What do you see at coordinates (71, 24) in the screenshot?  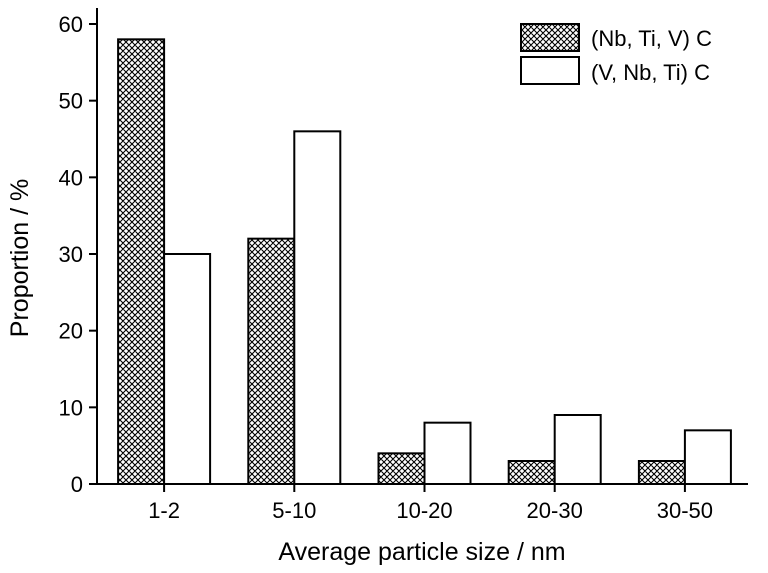 I see `y-tick-label: 60` at bounding box center [71, 24].